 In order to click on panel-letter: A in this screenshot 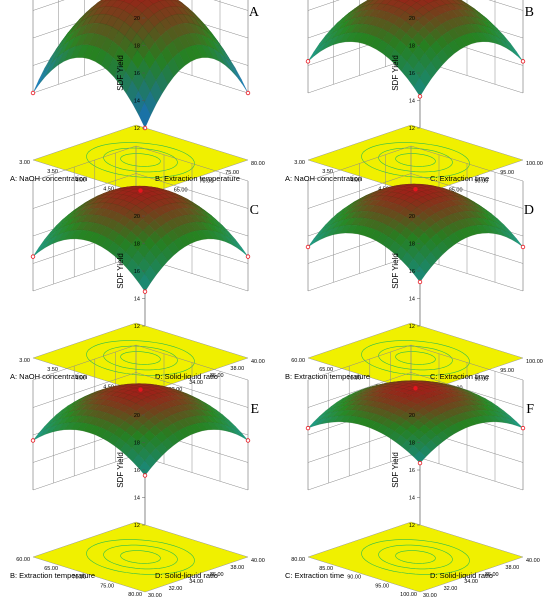, I will do `click(254, 12)`.